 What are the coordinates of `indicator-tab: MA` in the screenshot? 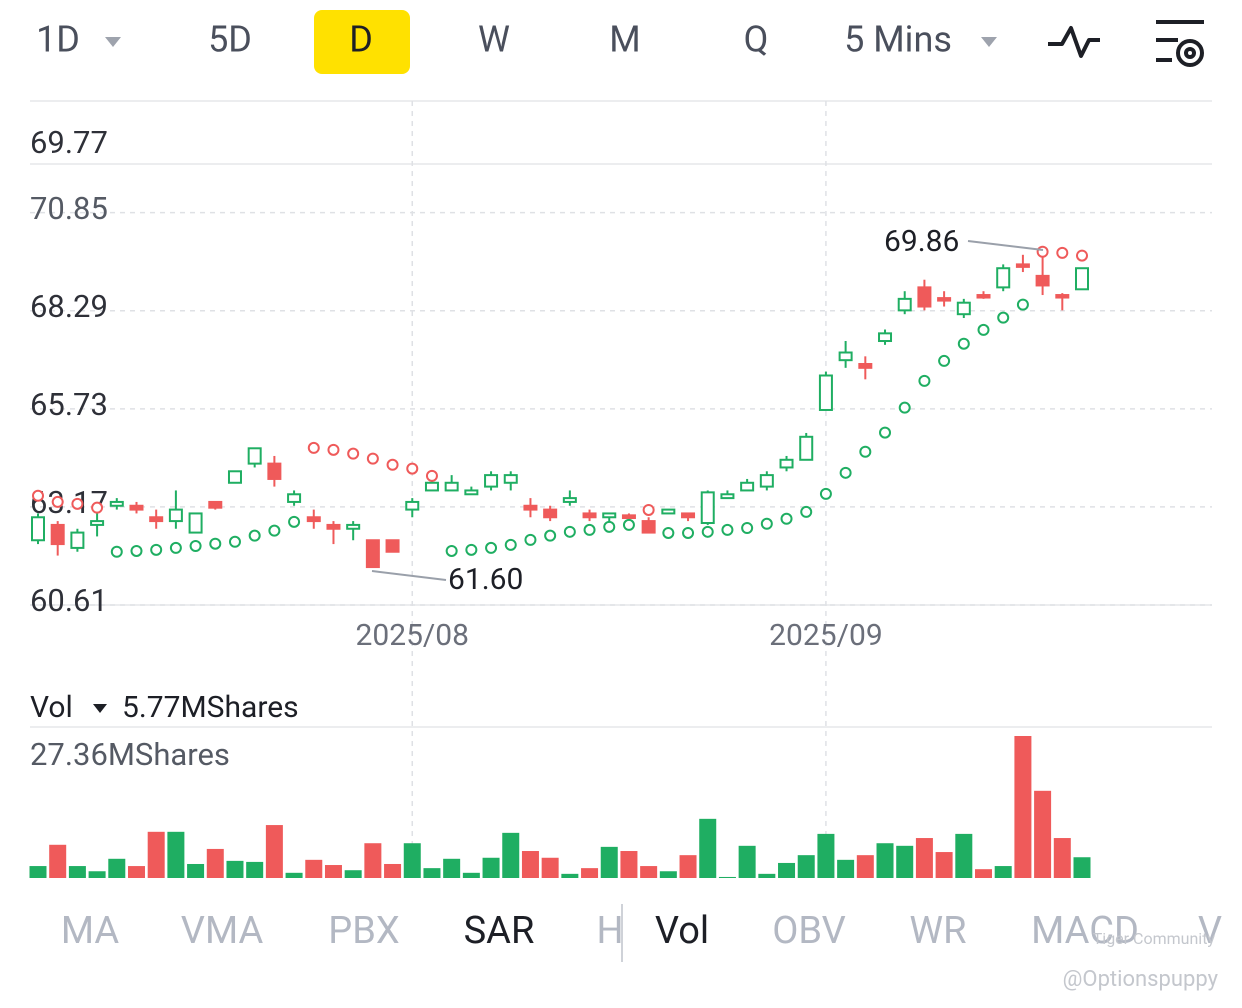 It's located at (90, 931).